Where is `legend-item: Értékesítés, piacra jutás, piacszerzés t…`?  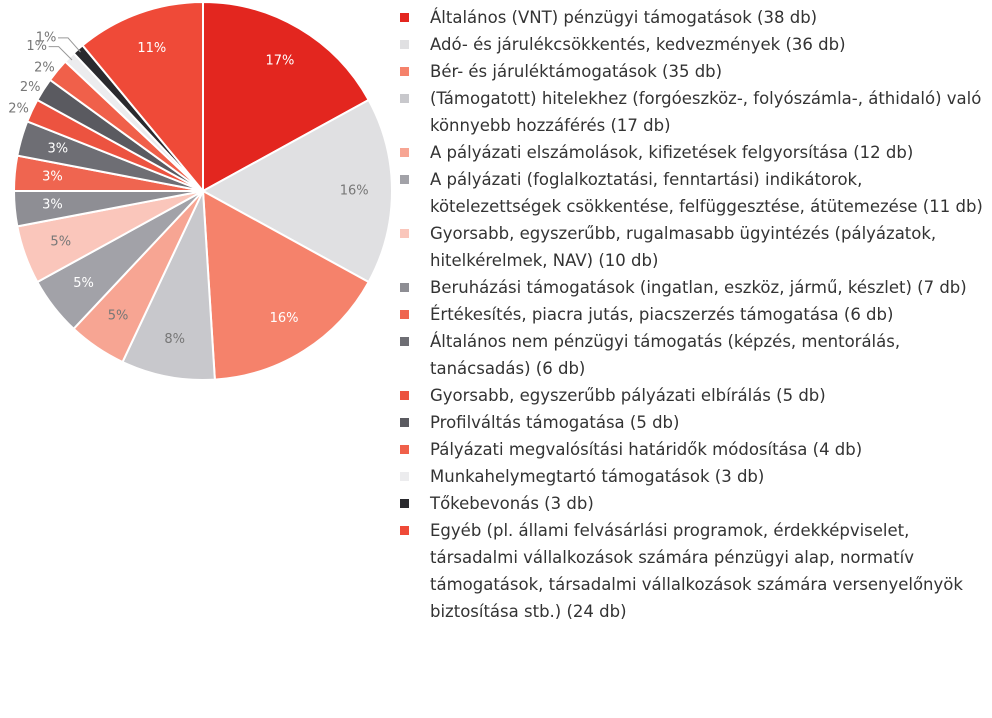
legend-item: Értékesítés, piacra jutás, piacszerzés t… is located at coordinates (692, 314).